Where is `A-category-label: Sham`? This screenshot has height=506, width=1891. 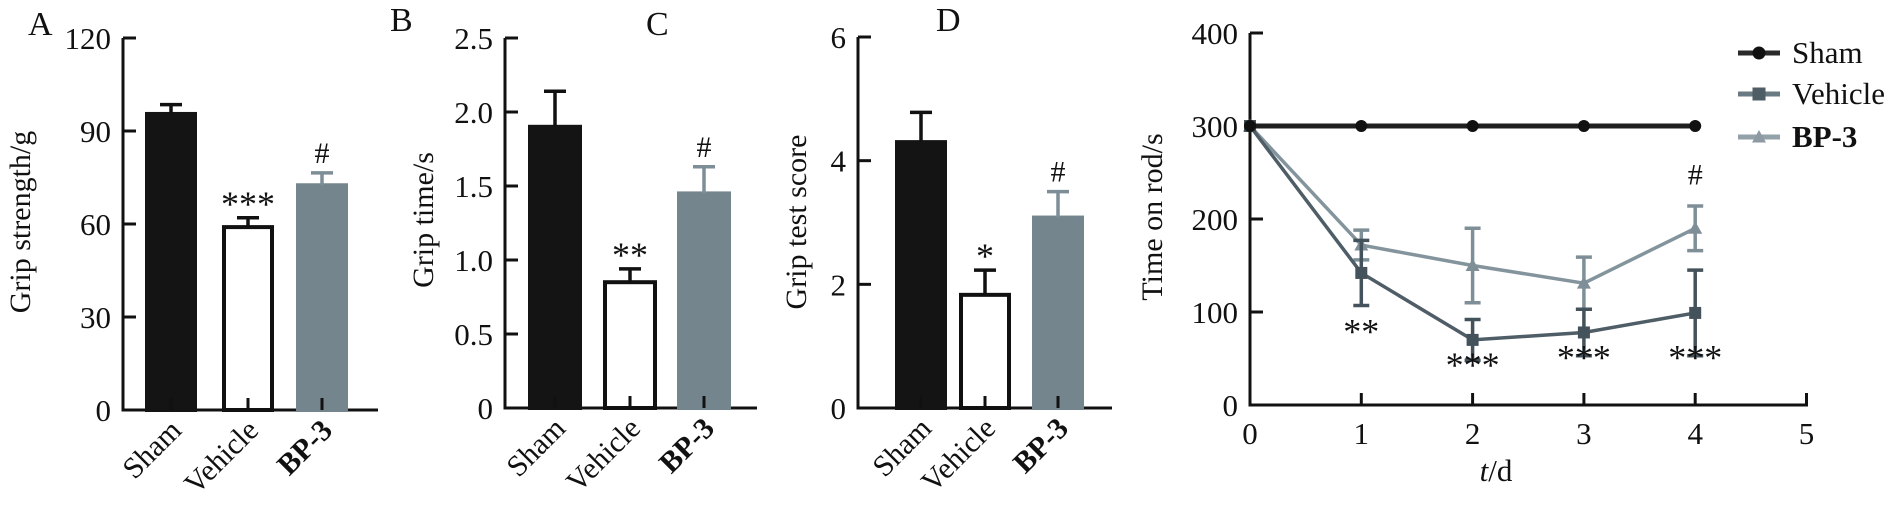
A-category-label: Sham is located at coordinates (152, 450).